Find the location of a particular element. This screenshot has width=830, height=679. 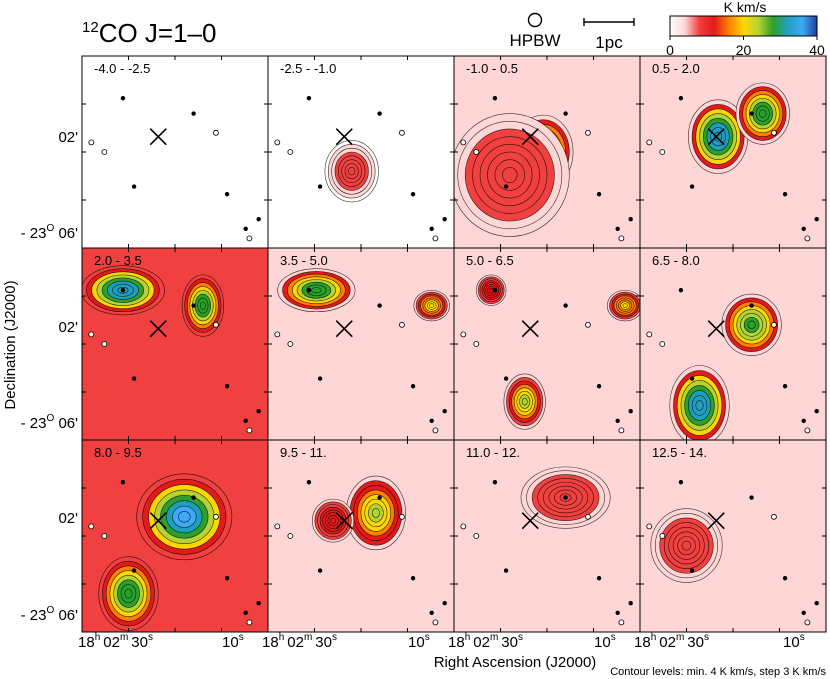

channel-panel: 6.5 - 8.0 is located at coordinates (733, 344).